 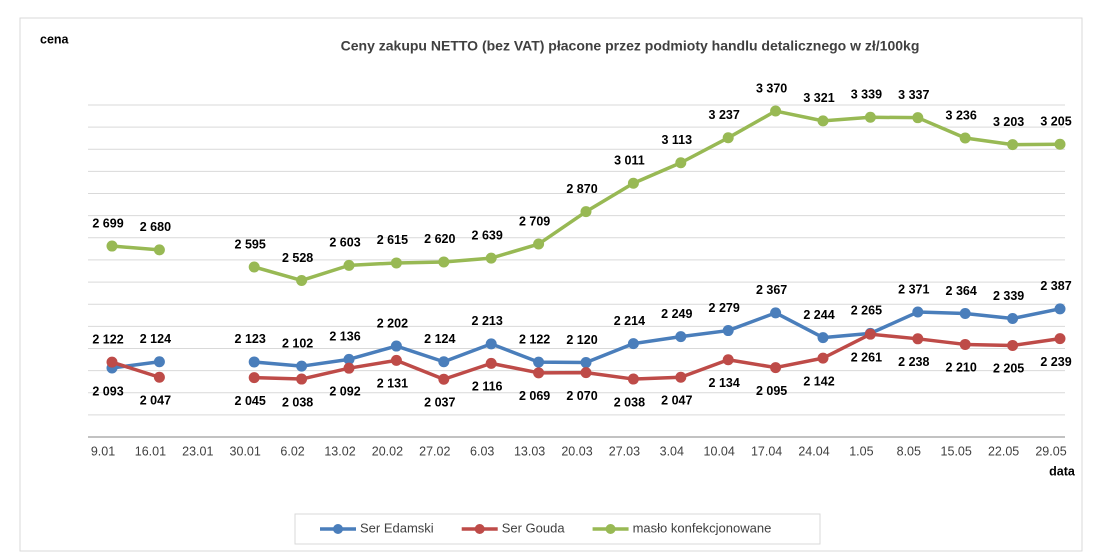 What do you see at coordinates (487, 321) in the screenshot?
I see `data-label: 2 213` at bounding box center [487, 321].